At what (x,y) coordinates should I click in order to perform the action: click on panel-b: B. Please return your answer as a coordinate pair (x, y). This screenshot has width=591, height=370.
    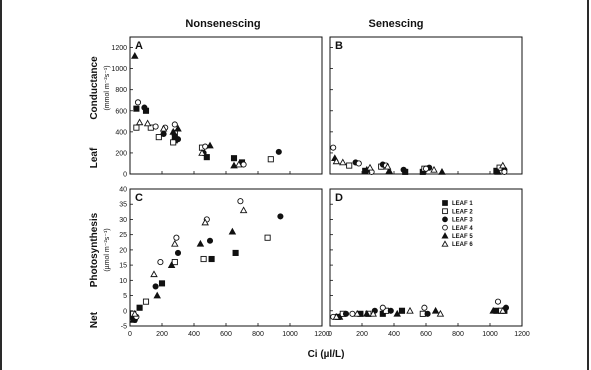
    Looking at the image, I should click on (426, 105).